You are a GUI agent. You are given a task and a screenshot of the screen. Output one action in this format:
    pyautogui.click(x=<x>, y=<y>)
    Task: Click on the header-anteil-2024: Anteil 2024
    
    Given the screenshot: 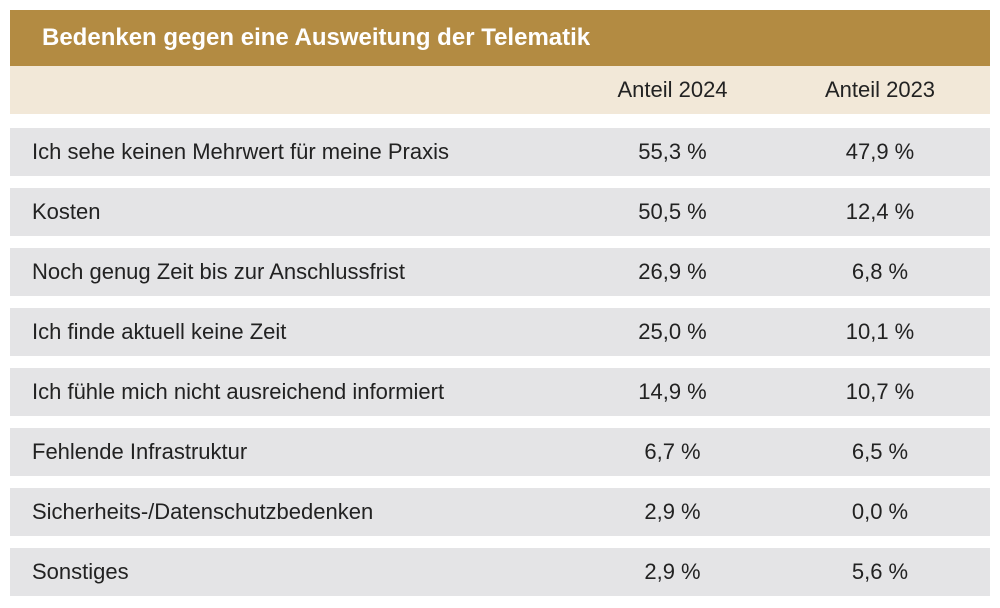 What is the action you would take?
    pyautogui.click(x=672, y=89)
    